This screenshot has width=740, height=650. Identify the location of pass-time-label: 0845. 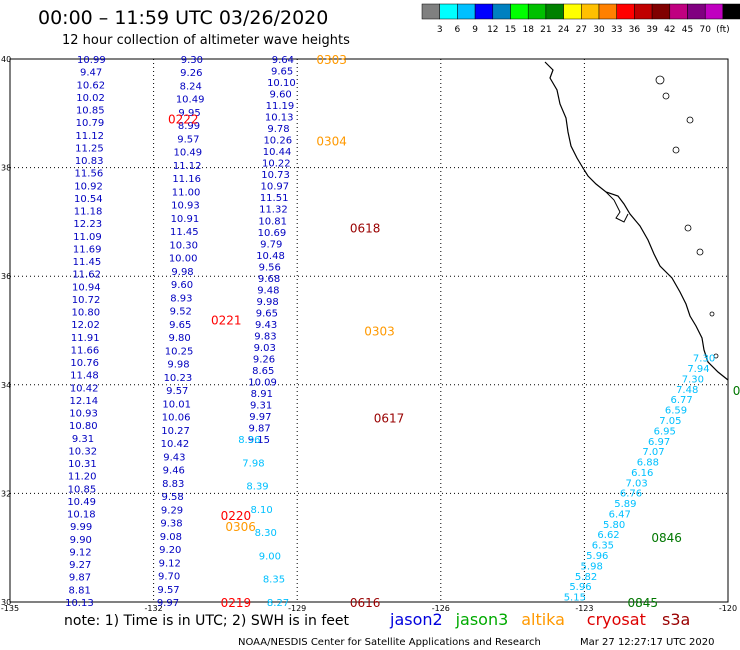
(642, 603).